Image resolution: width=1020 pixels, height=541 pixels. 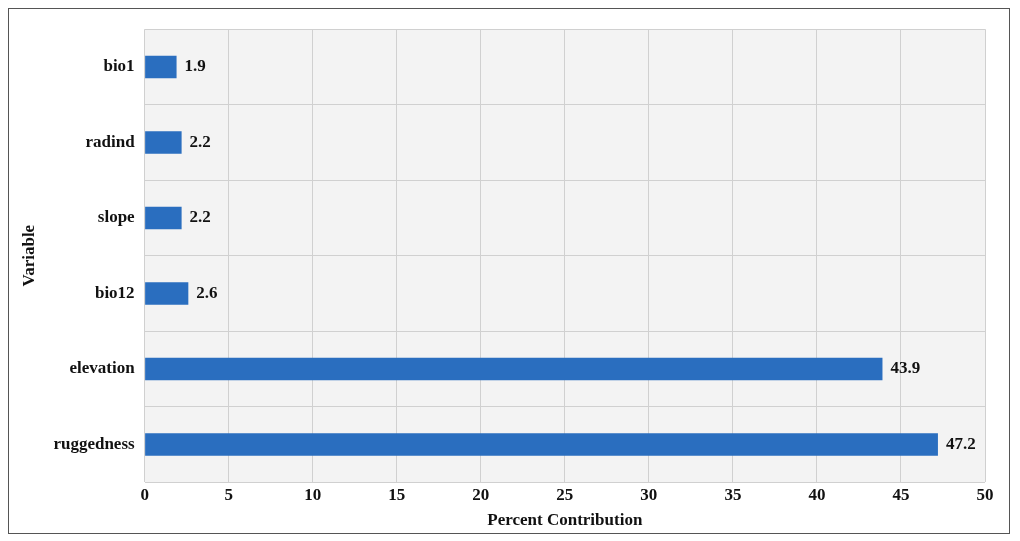 What do you see at coordinates (313, 494) in the screenshot?
I see `x-tick-label: 10` at bounding box center [313, 494].